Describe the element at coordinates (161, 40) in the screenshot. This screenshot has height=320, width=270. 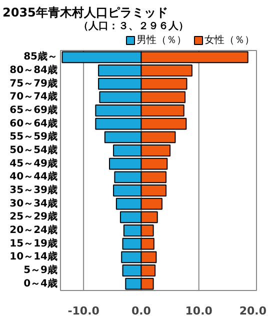
I see `legend-label: 男性（％）` at that location.